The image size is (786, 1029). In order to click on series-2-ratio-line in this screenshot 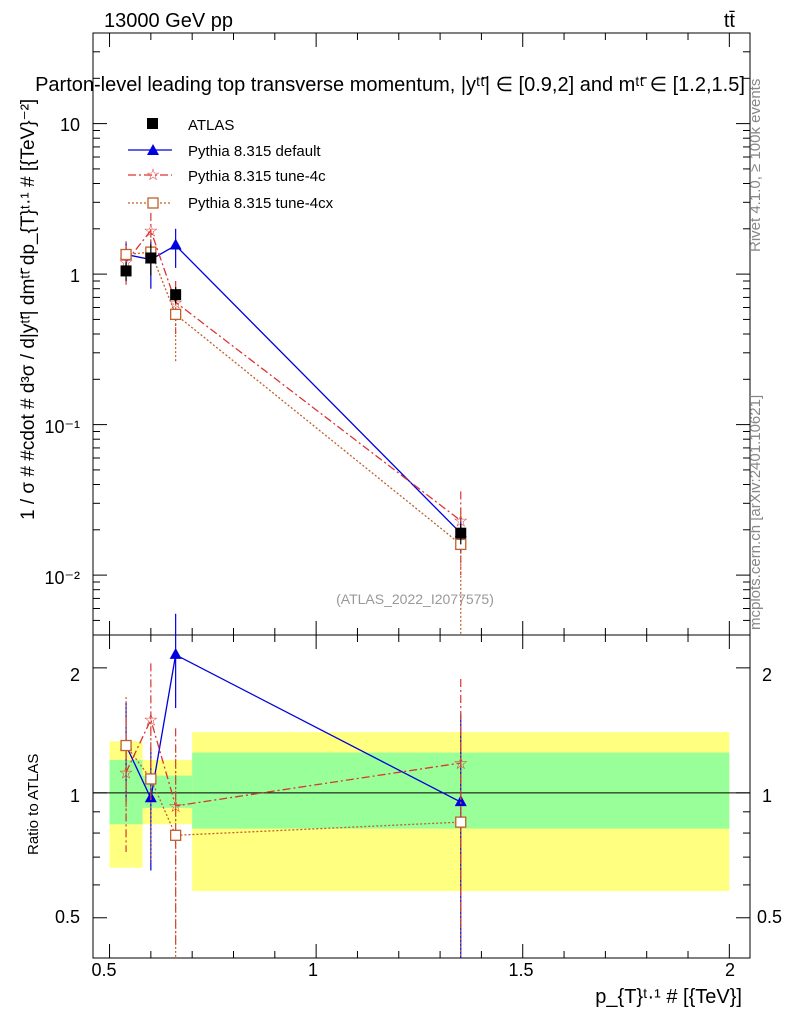, I will do `click(293, 762)`.